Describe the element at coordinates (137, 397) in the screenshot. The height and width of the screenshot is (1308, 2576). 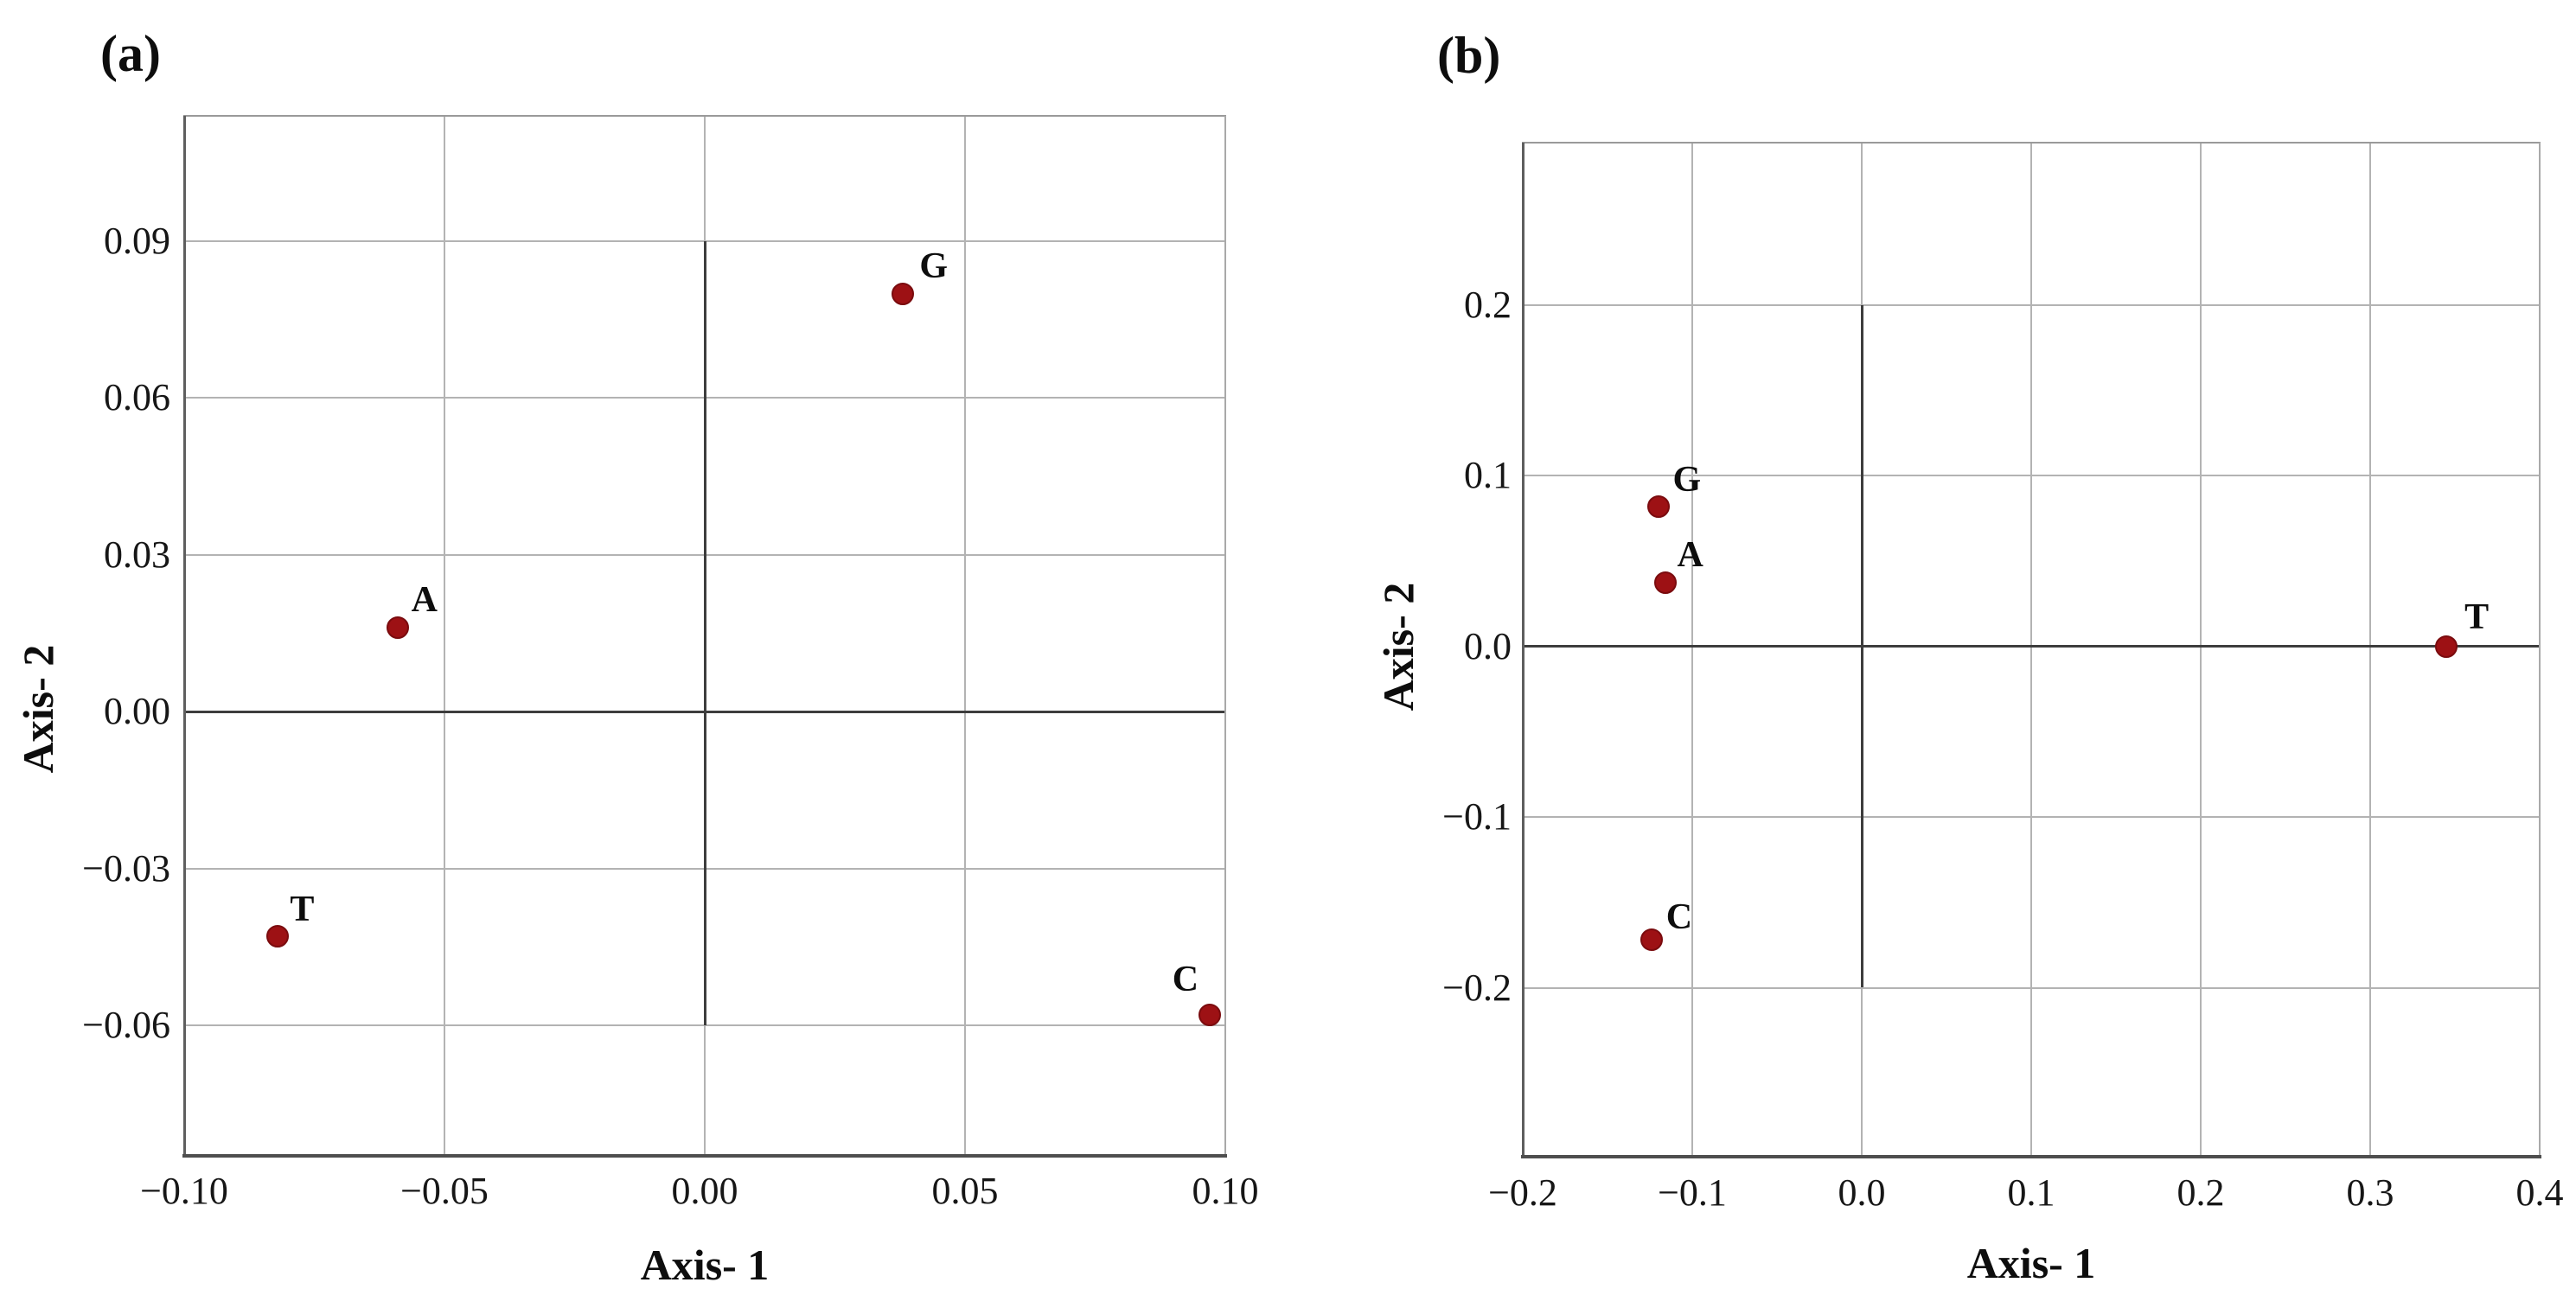
I see `y-tick-label: 0.06` at that location.